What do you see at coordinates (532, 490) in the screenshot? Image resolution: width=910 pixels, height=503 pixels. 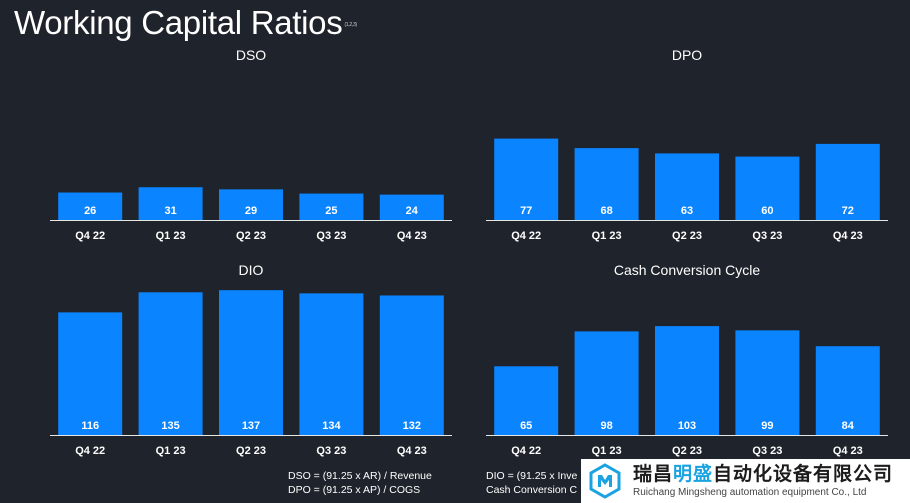 I see `footnote-ccc-formula: Cash Conversion C` at bounding box center [532, 490].